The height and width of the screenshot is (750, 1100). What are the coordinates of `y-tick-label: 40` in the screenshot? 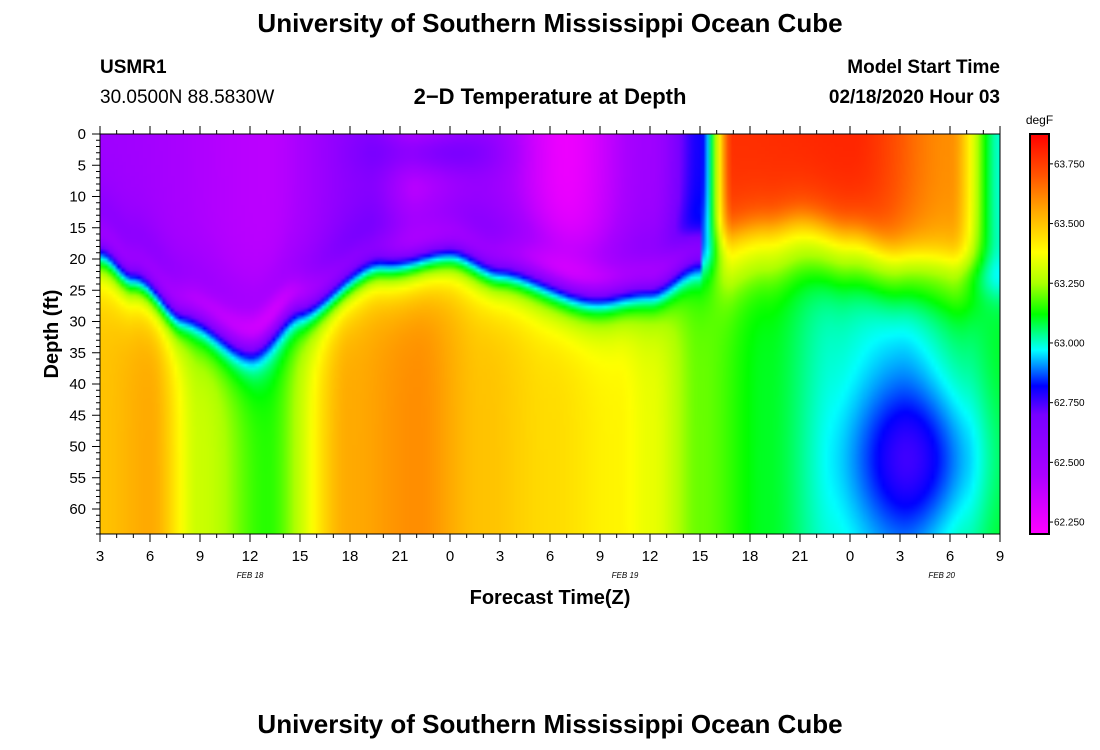 It's located at (77, 384).